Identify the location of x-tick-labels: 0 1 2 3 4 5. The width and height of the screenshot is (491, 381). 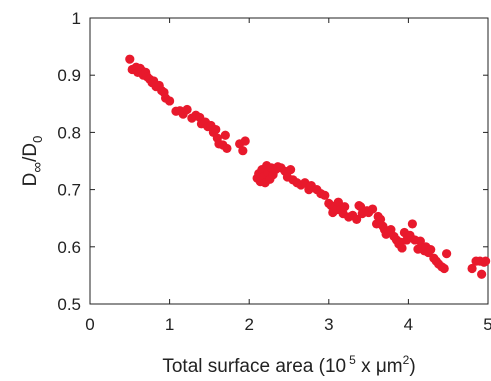
(288, 324).